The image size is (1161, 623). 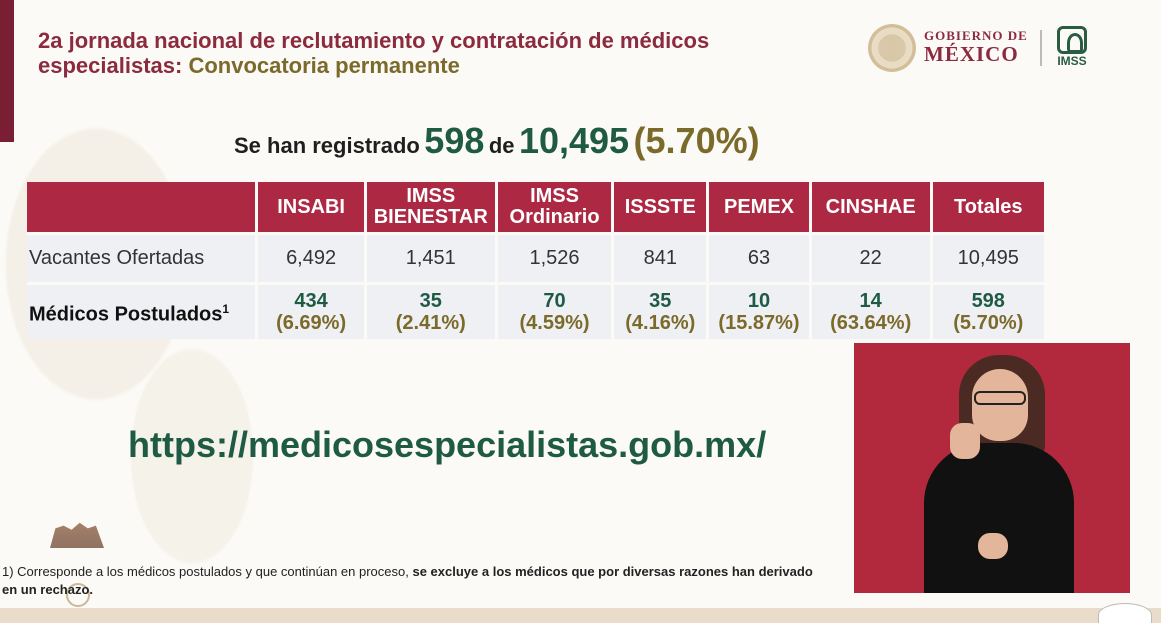 What do you see at coordinates (501, 145) in the screenshot?
I see `summary-of: de` at bounding box center [501, 145].